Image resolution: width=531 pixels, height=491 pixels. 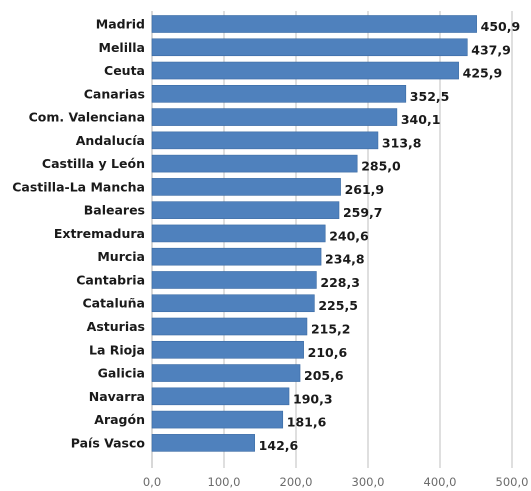 What do you see at coordinates (328, 352) in the screenshot?
I see `value-label: 210,6` at bounding box center [328, 352].